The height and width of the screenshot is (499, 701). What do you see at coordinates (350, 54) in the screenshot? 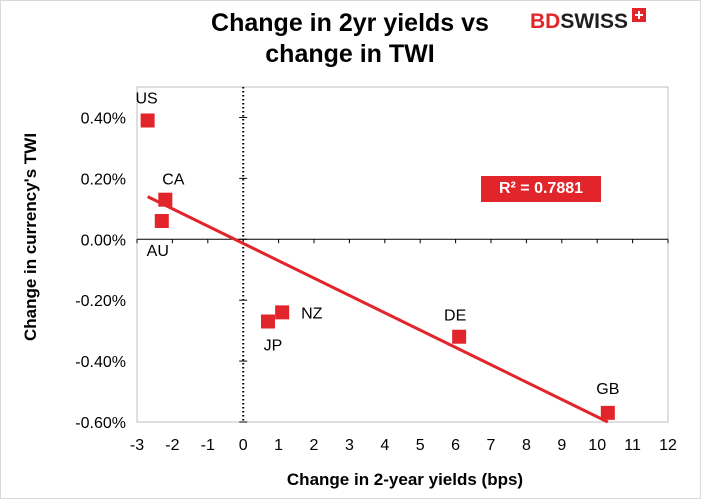
I see `chart-title-line-2: change in TWI` at bounding box center [350, 54].